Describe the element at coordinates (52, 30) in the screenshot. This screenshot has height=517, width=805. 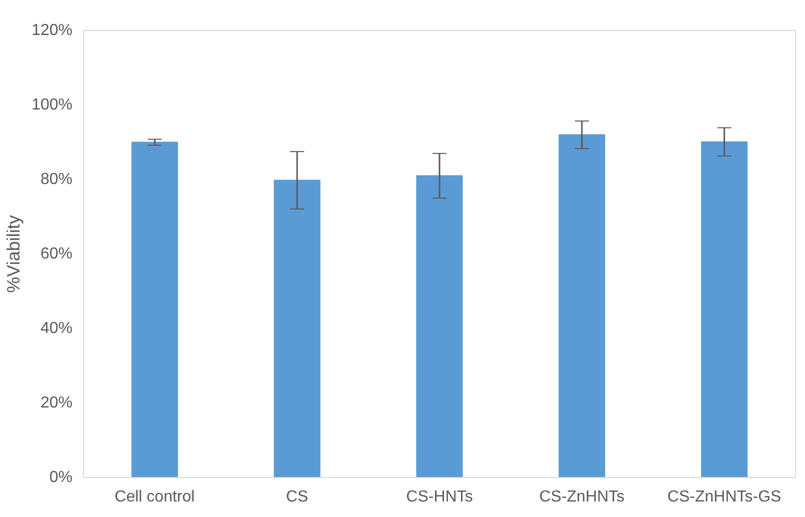
I see `y-tick-label: 120%` at that location.